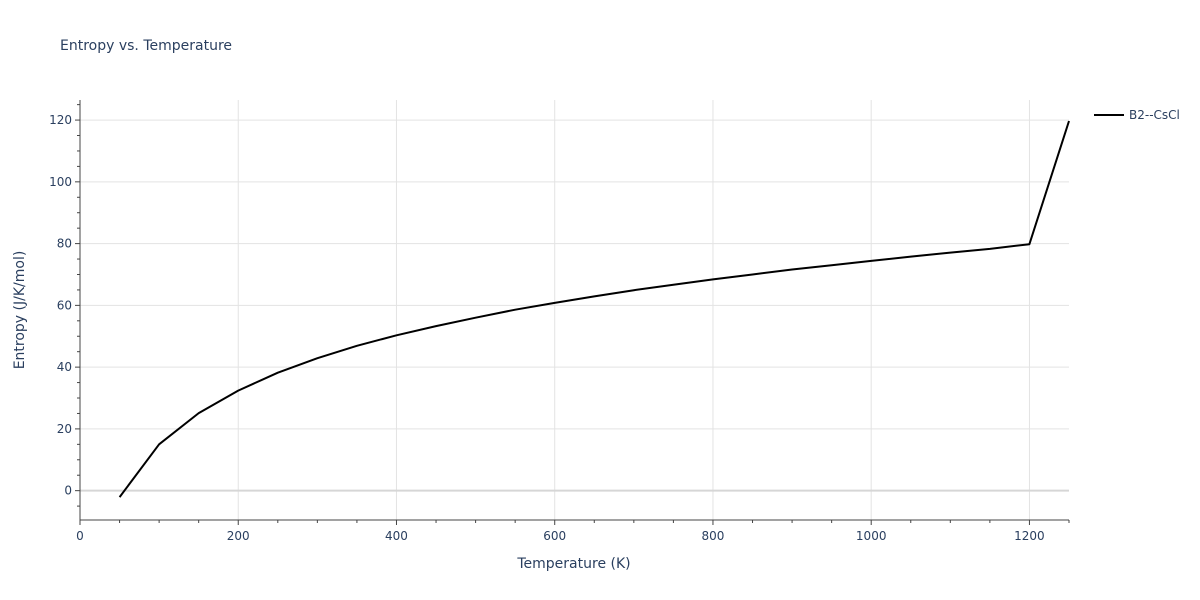 The height and width of the screenshot is (600, 1200). What do you see at coordinates (20, 310) in the screenshot?
I see `y-axis-title: Entropy (J/K/mol)` at bounding box center [20, 310].